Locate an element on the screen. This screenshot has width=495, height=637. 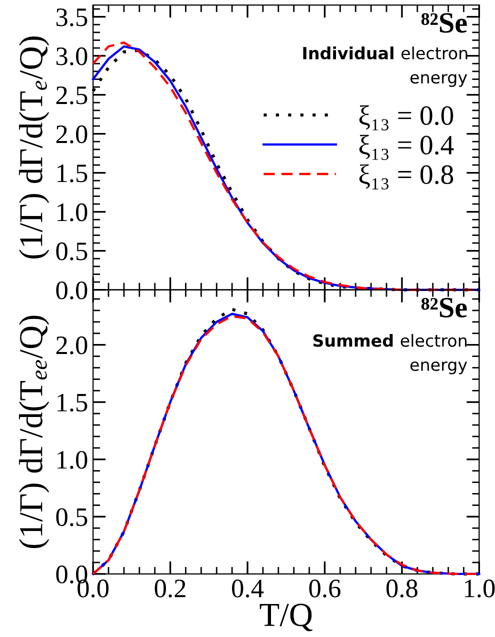
y-tick-label: 2.5 is located at coordinates (72, 95).